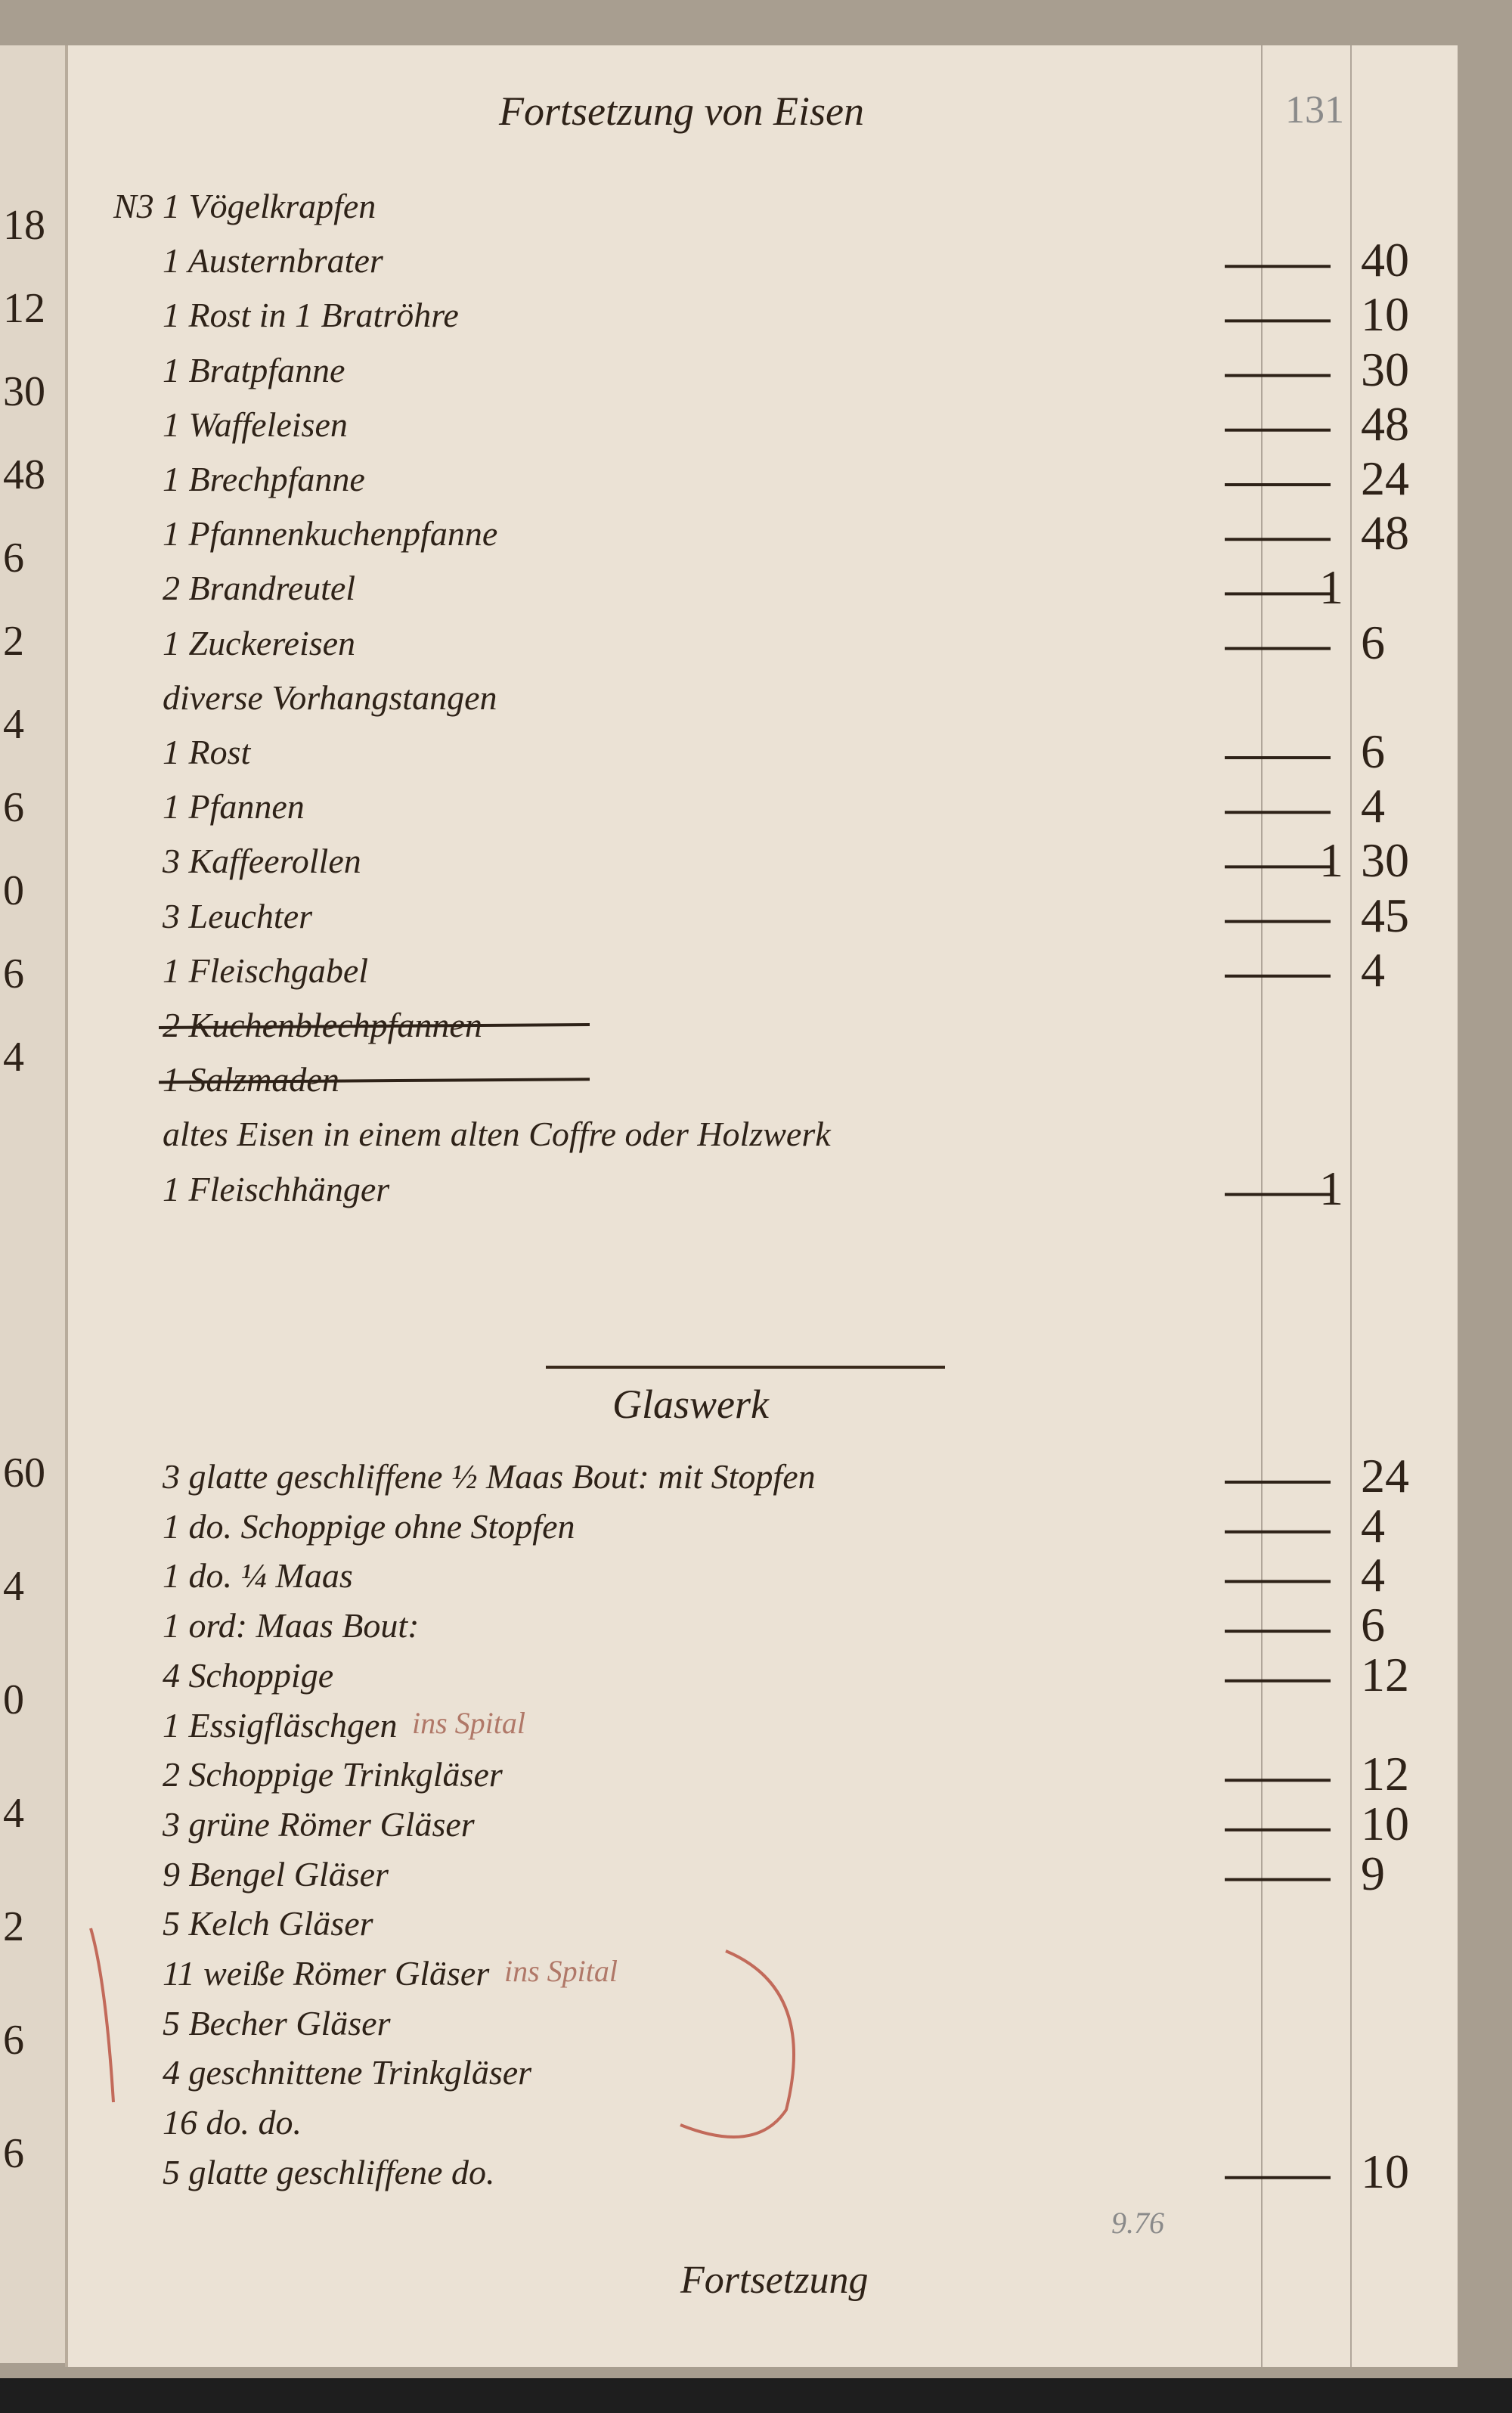 The height and width of the screenshot is (2413, 1512). I want to click on page-title: Fortsetzung von Eisen, so click(681, 111).